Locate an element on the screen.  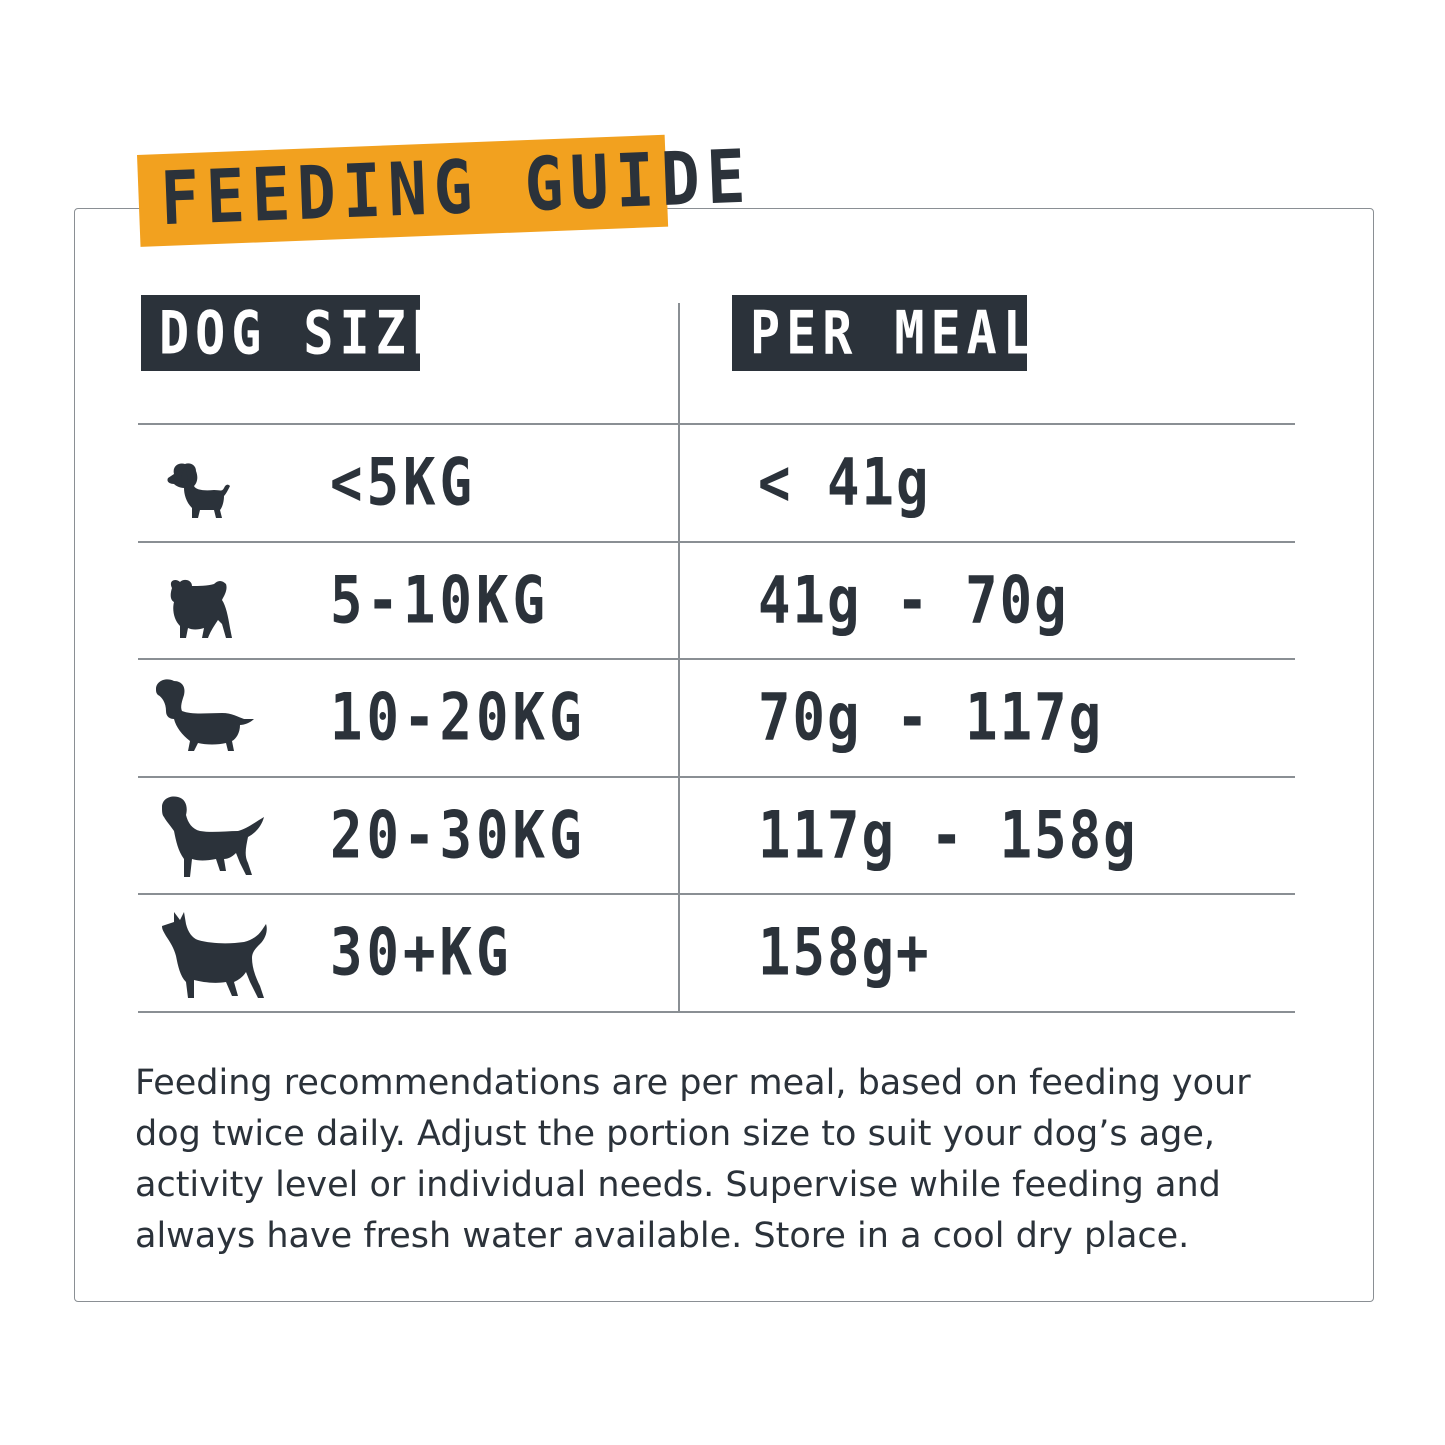
table-row: <5KG < 41g is located at coordinates (716, 482).